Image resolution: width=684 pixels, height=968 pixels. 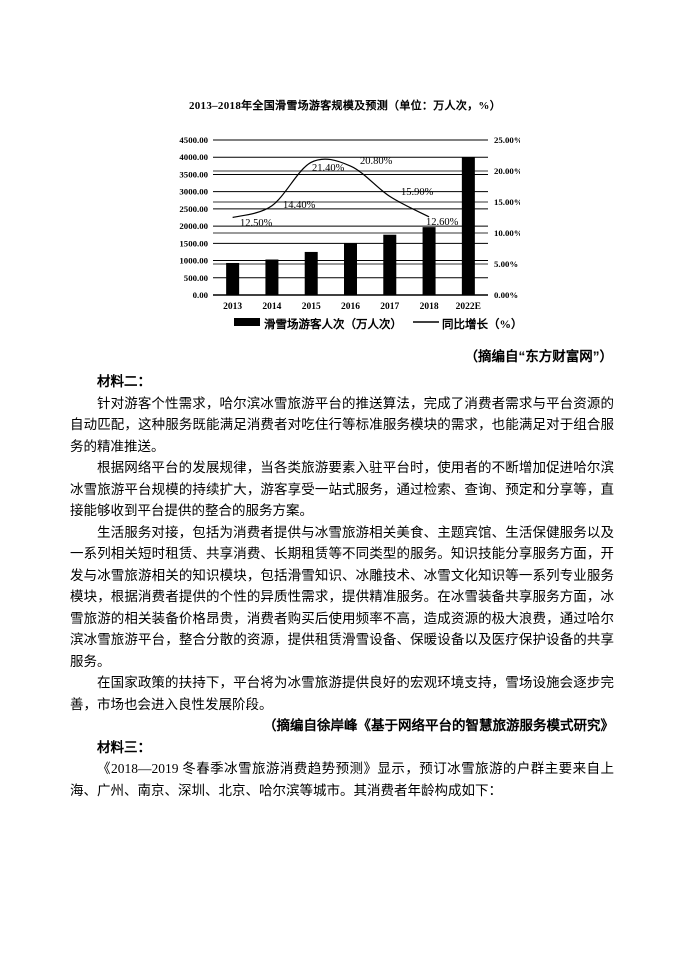 What do you see at coordinates (193, 140) in the screenshot?
I see `left-axis-tick: 4500.00` at bounding box center [193, 140].